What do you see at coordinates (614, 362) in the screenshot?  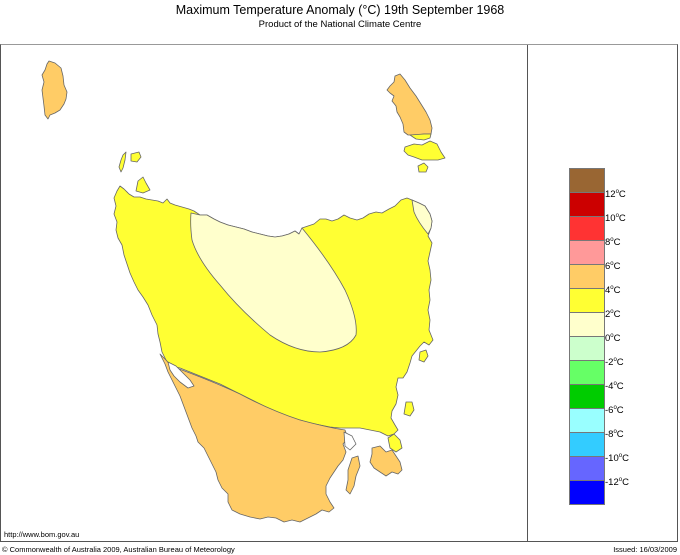 I see `legend-label: -2oC` at bounding box center [614, 362].